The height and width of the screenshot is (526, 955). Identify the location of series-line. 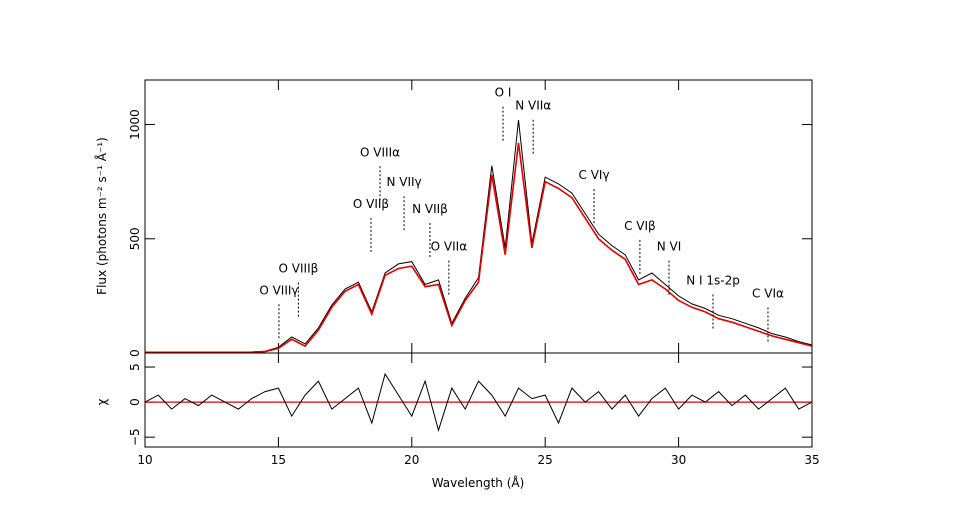
(478, 402).